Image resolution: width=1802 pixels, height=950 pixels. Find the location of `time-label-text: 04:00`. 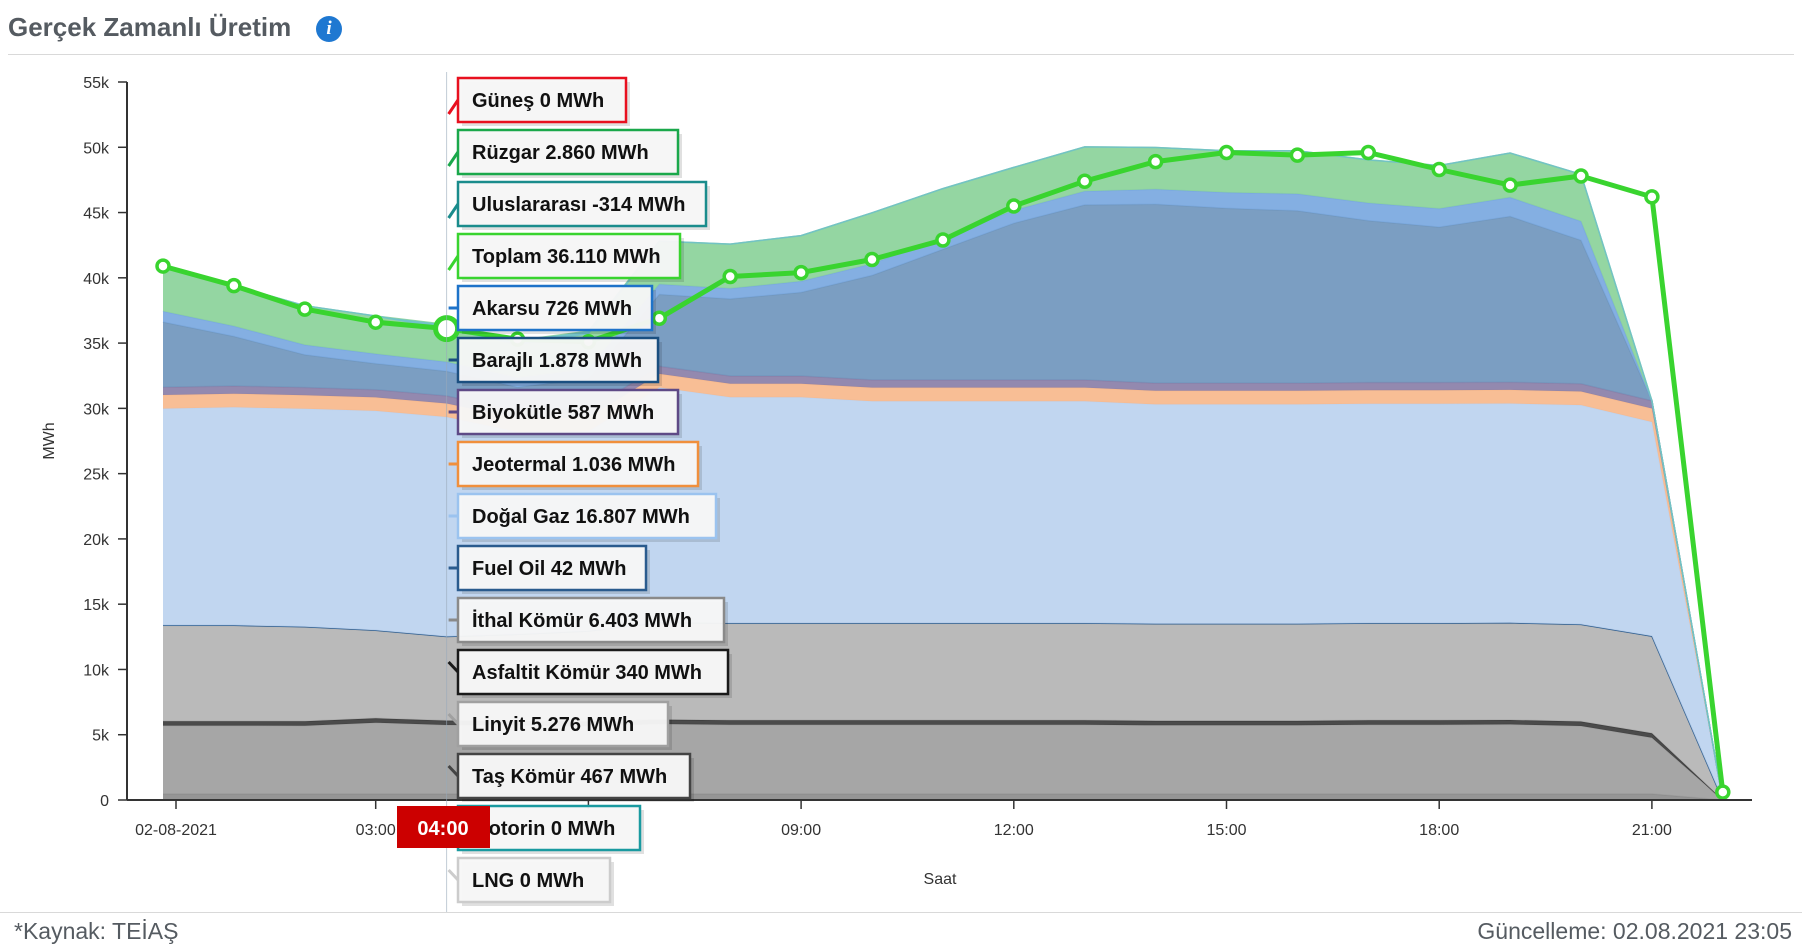

time-label-text: 04:00 is located at coordinates (442, 829).